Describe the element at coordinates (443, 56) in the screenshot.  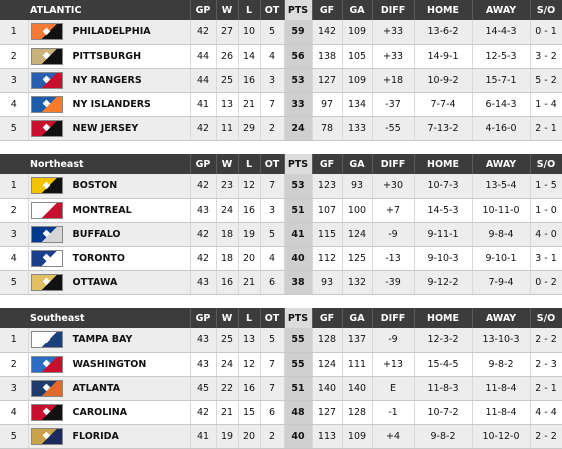
I see `stat-home: 14-9-1` at that location.